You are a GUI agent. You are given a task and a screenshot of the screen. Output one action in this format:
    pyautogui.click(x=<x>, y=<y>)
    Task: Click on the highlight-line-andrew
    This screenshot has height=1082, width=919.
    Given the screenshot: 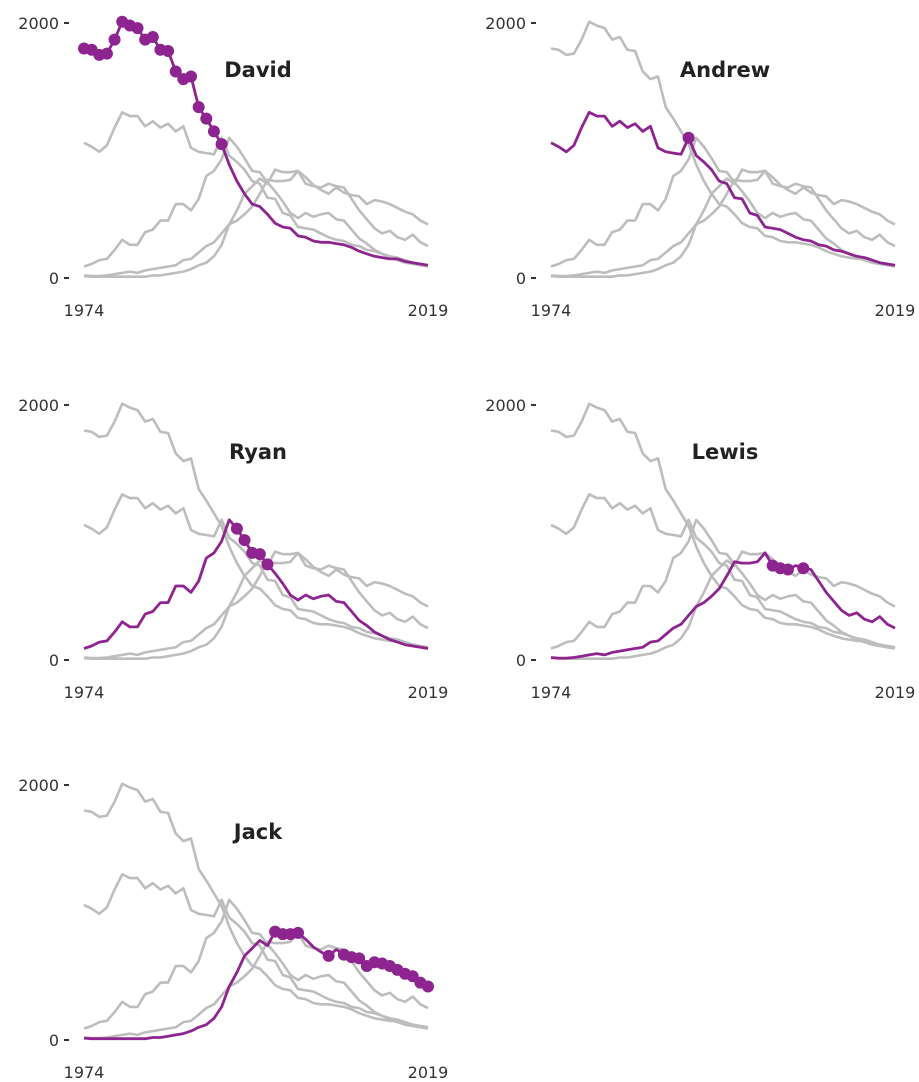 What is the action you would take?
    pyautogui.click(x=723, y=188)
    